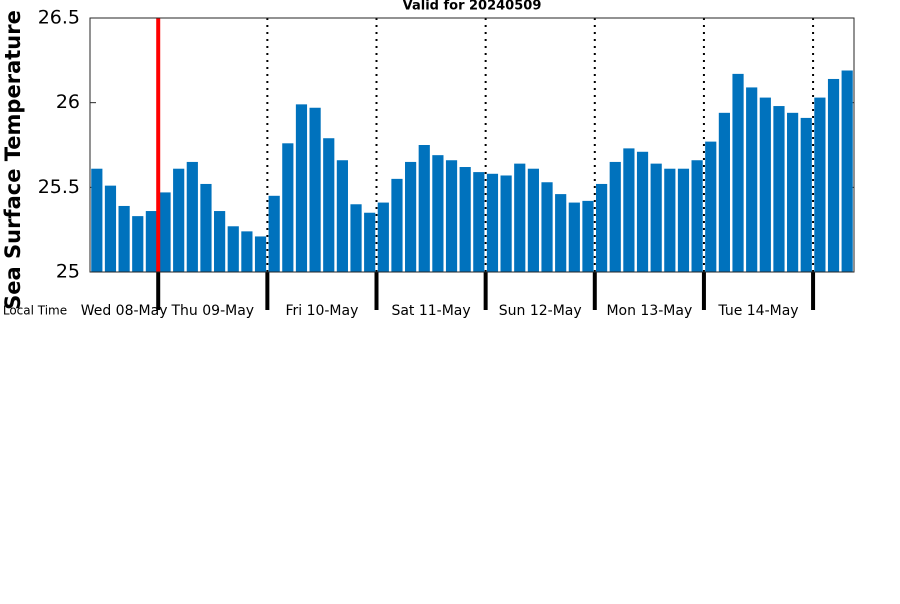  What do you see at coordinates (649, 311) in the screenshot?
I see `x-group-label: Mon 13-May` at bounding box center [649, 311].